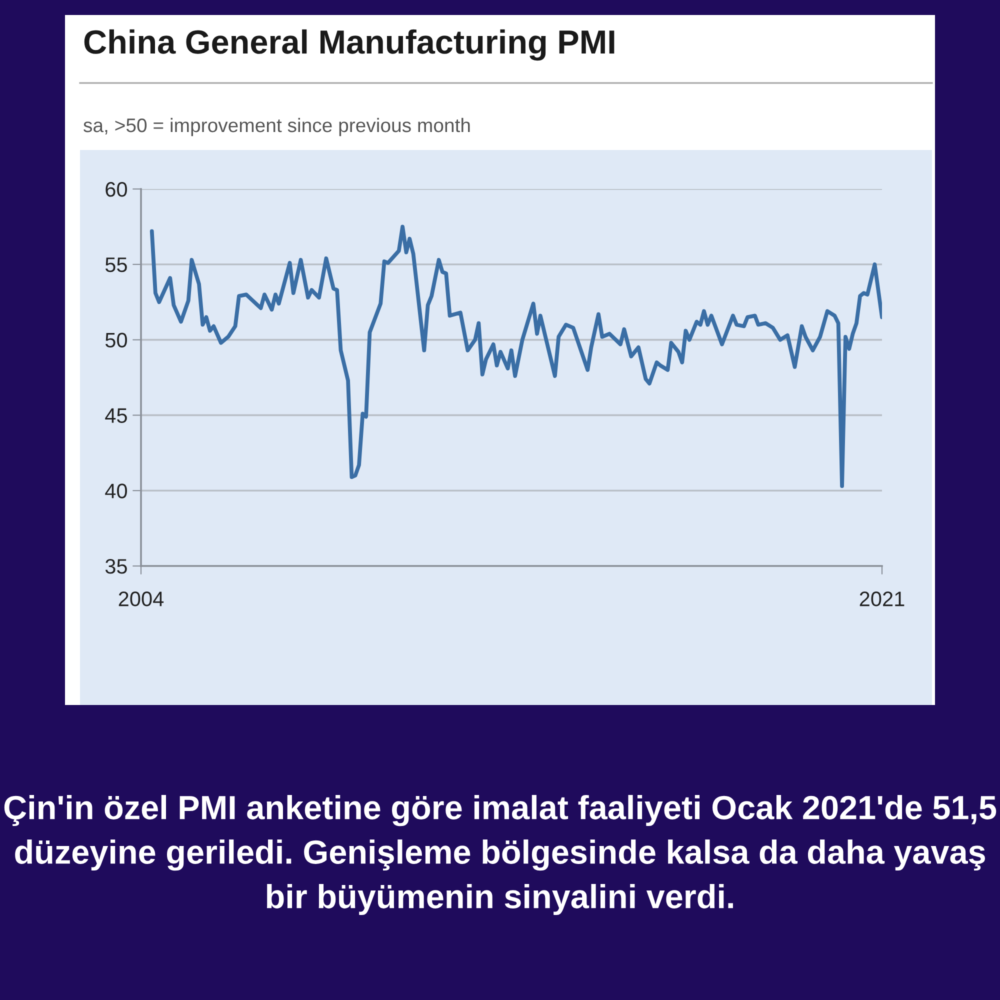  Describe the element at coordinates (116, 265) in the screenshot. I see `y-tick-label: 55` at that location.